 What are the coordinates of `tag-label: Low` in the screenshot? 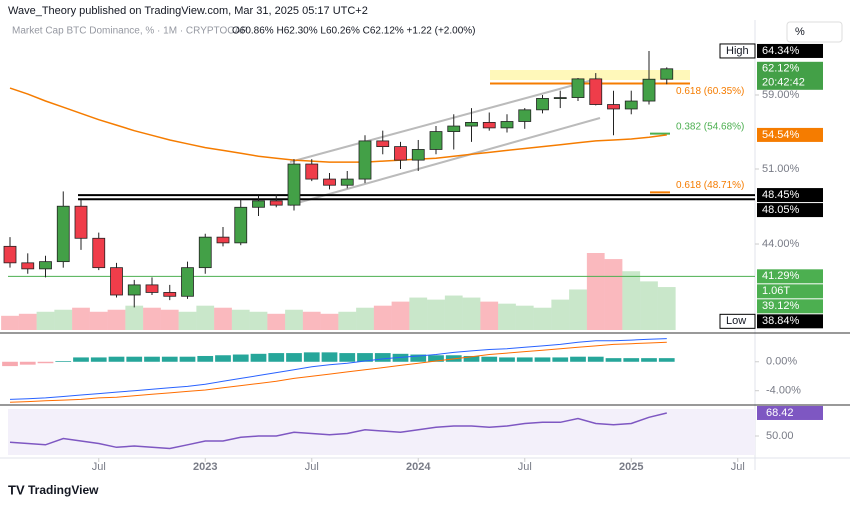 It's located at (736, 321).